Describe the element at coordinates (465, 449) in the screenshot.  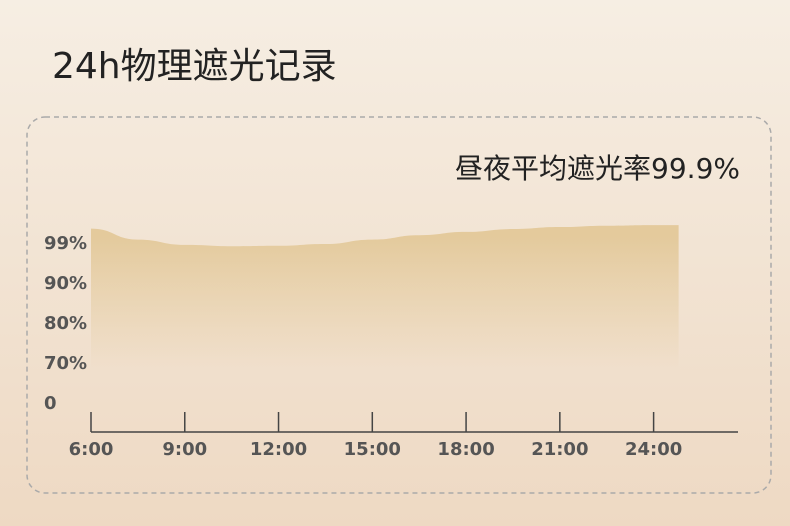
I see `x-tick-label: 18:00` at that location.